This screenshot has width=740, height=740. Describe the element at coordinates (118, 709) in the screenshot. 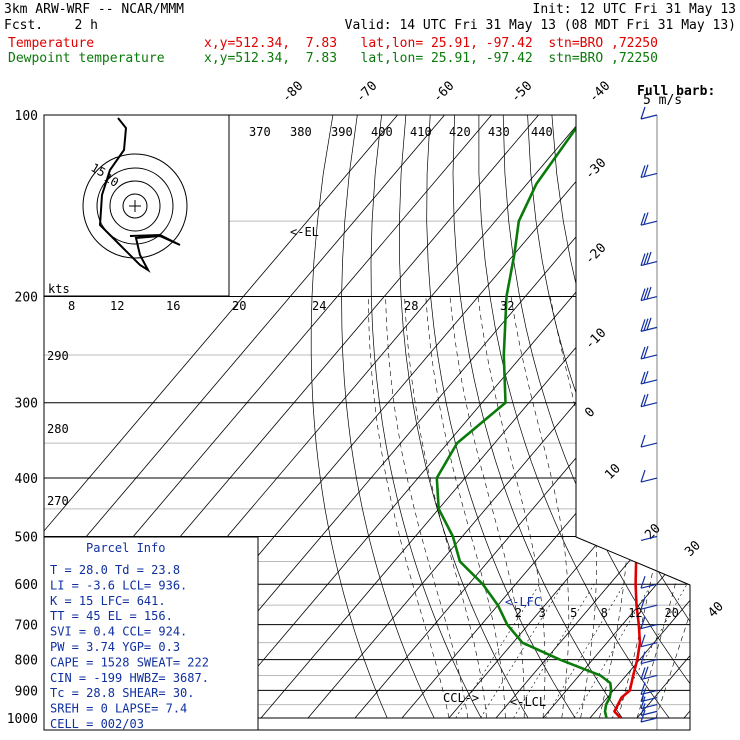

I see `parcel-info-row-9: SREH = 0 LAPSE= 7.4` at that location.